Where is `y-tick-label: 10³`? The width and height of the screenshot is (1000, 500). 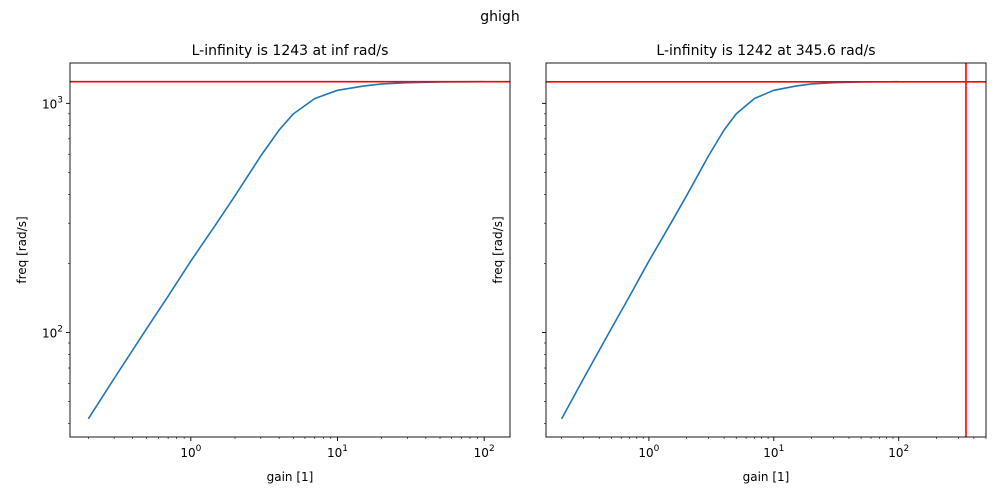
y-tick-label: 10³ is located at coordinates (52, 103).